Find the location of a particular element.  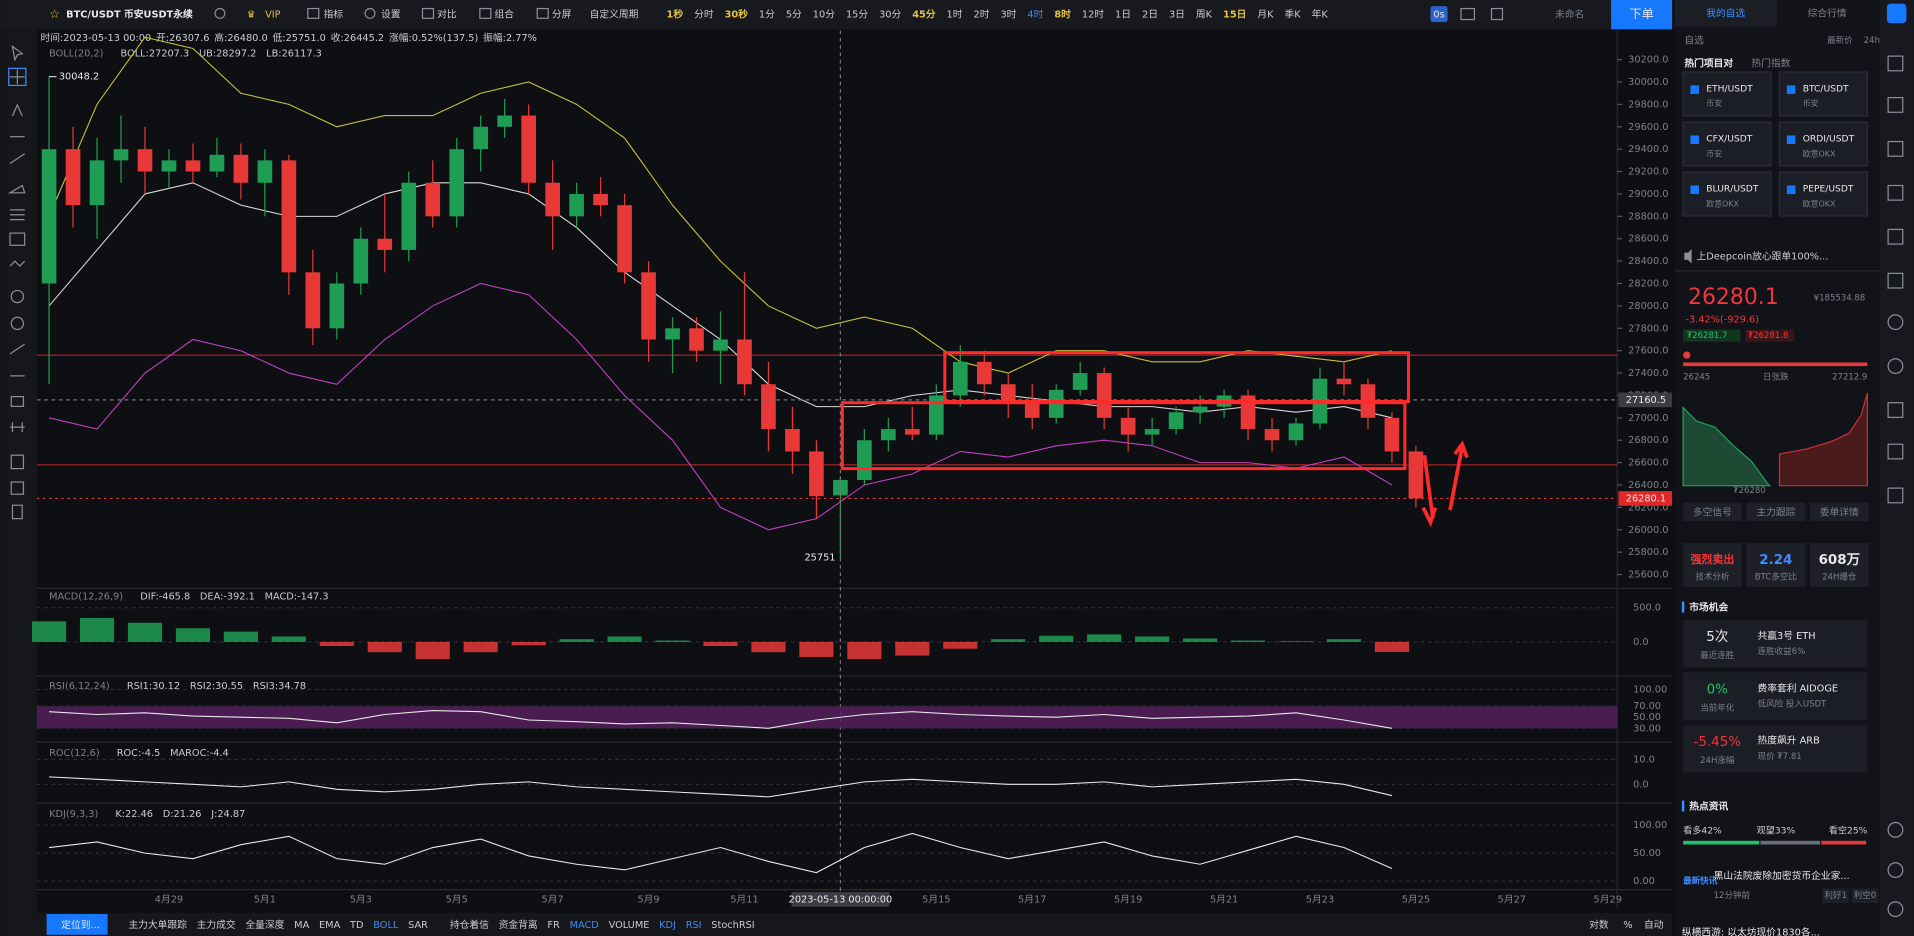

button: 多空信号 is located at coordinates (1712, 512).